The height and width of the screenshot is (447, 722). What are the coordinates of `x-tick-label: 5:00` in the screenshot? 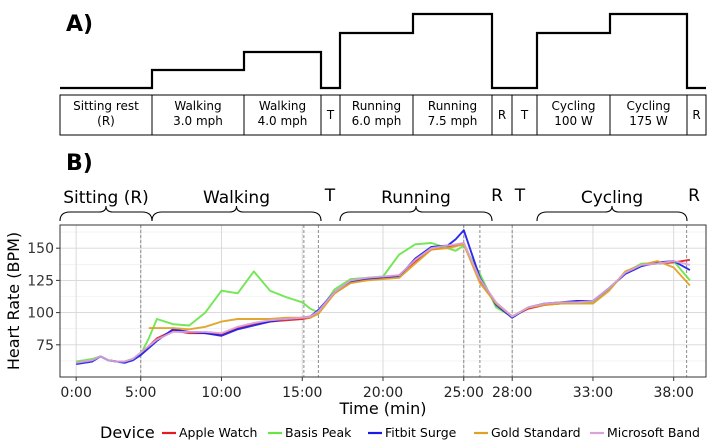 It's located at (140, 393).